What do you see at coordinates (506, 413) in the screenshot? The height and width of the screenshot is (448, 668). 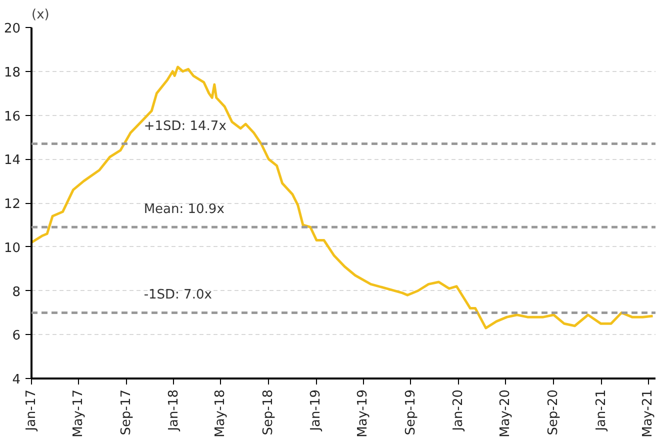 I see `x-tick-label: May-20` at bounding box center [506, 413].